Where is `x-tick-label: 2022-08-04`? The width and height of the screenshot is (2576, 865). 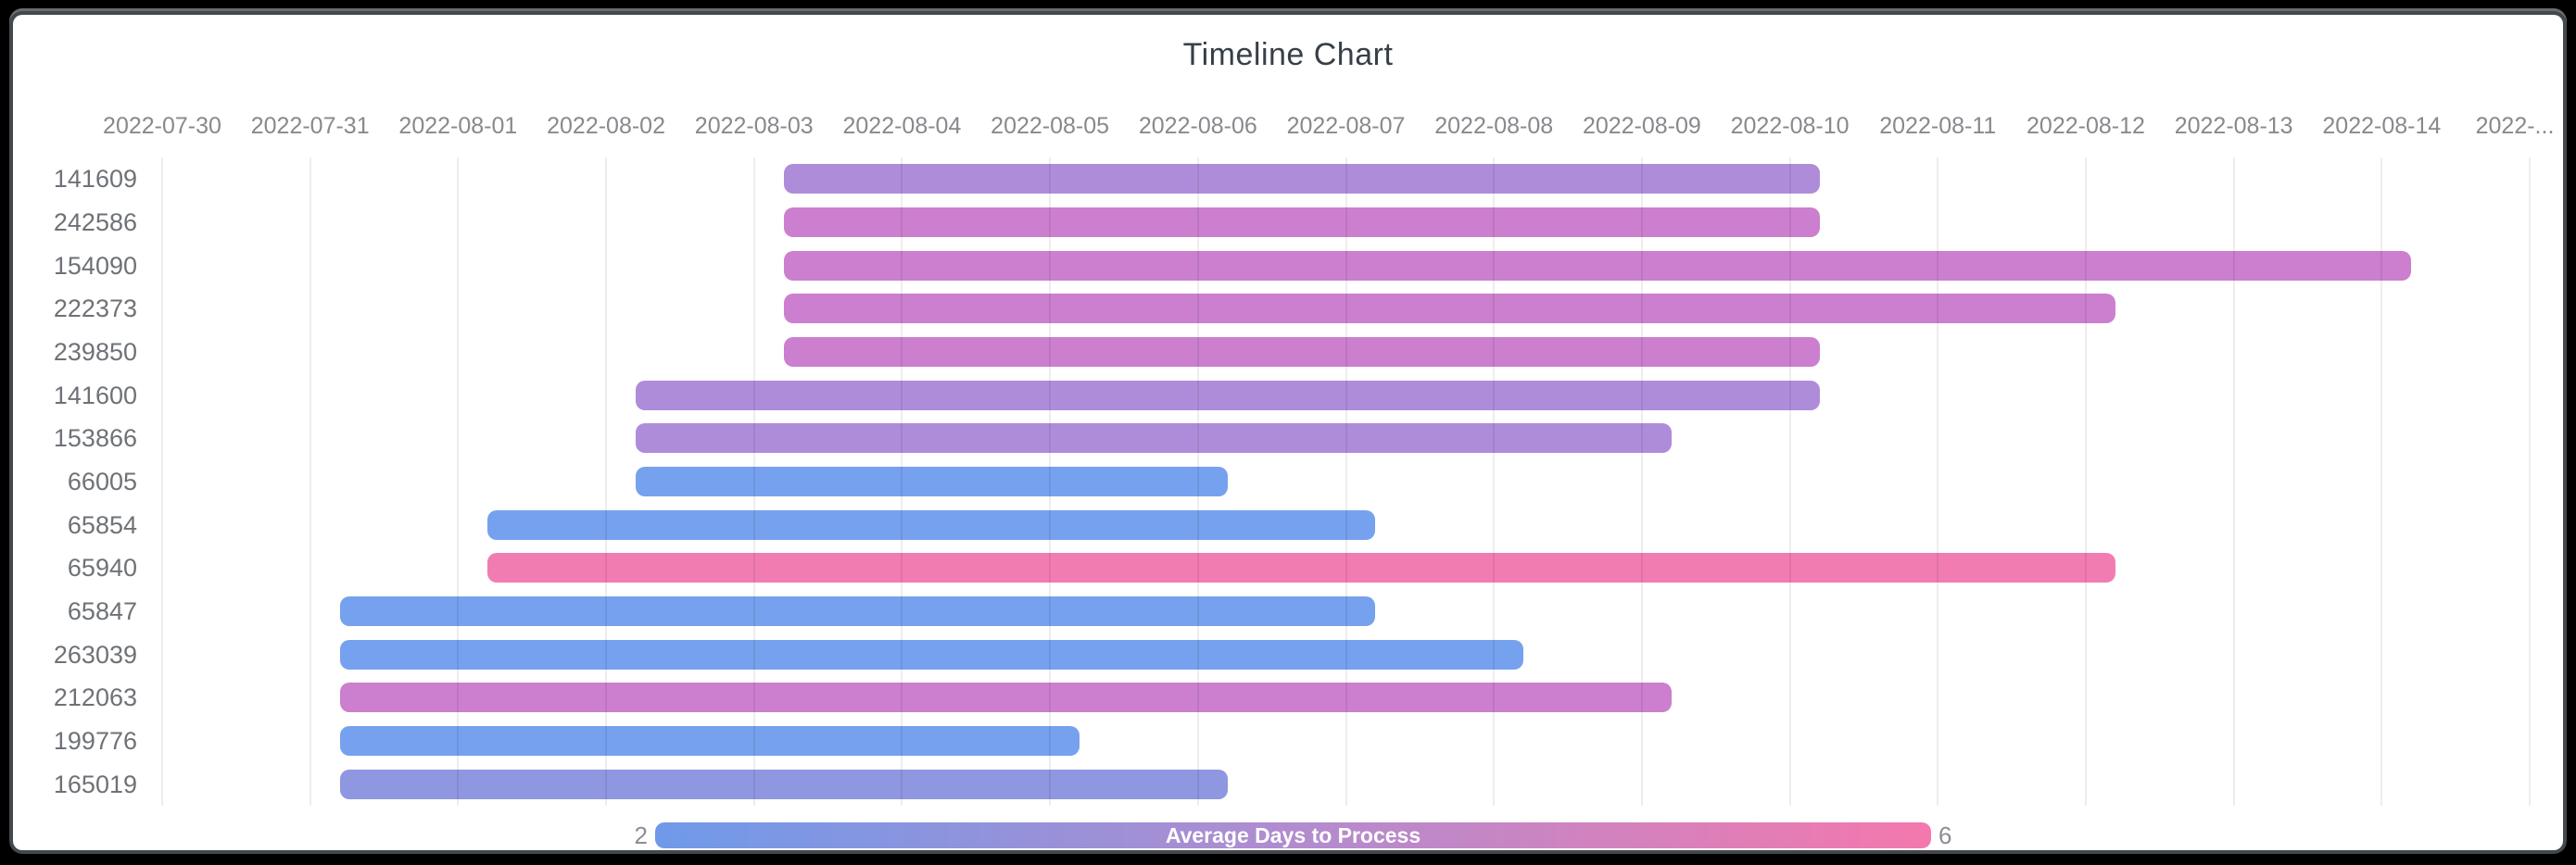 x-tick-label: 2022-08-04 is located at coordinates (902, 126).